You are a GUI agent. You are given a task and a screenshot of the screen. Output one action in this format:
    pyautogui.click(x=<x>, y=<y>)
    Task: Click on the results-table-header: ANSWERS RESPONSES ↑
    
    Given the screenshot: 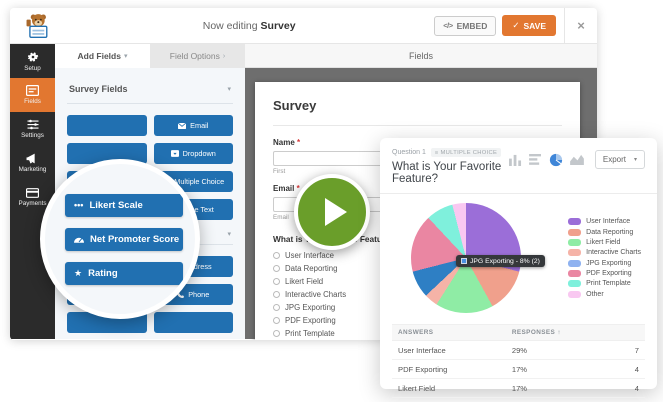 What is the action you would take?
    pyautogui.click(x=518, y=332)
    